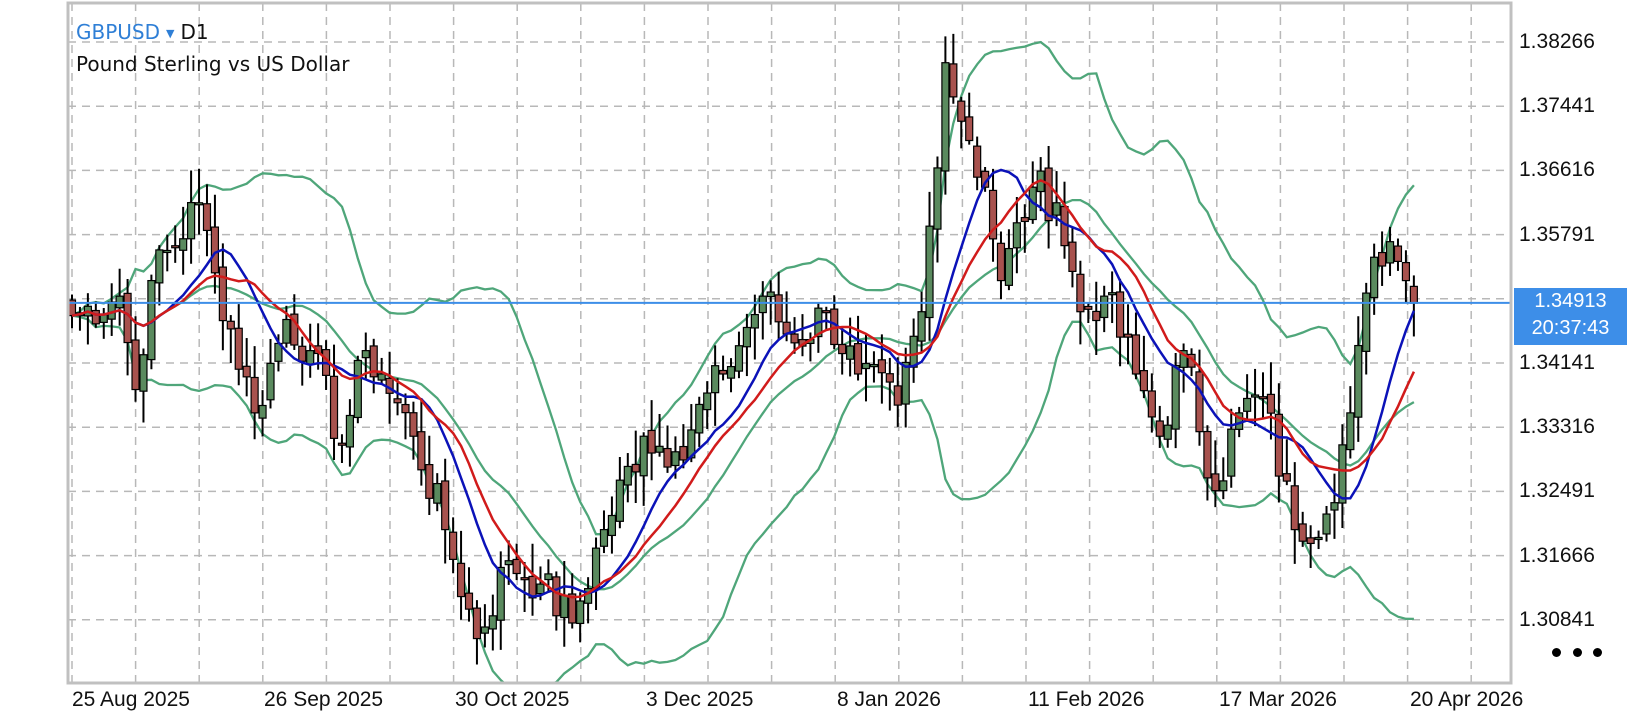 The width and height of the screenshot is (1640, 720). I want to click on bar-countdown: 20:37:43, so click(1570, 328).